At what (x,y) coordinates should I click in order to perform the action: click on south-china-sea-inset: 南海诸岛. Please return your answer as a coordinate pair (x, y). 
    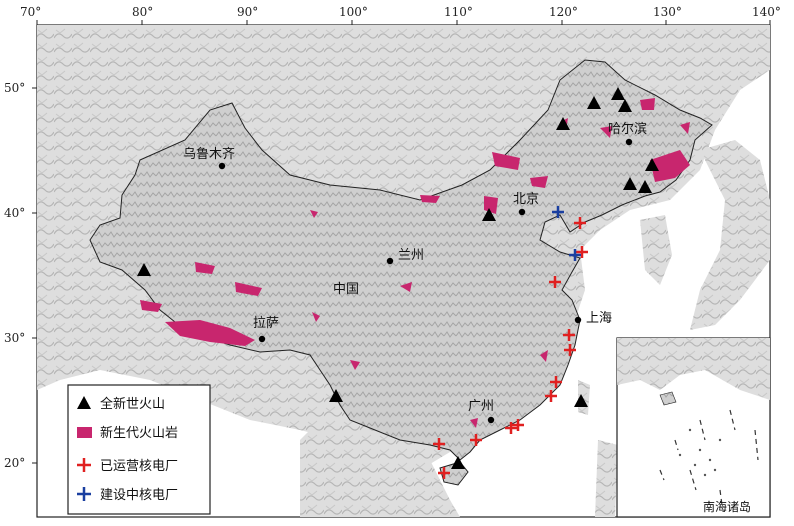
    Looking at the image, I should click on (693, 427).